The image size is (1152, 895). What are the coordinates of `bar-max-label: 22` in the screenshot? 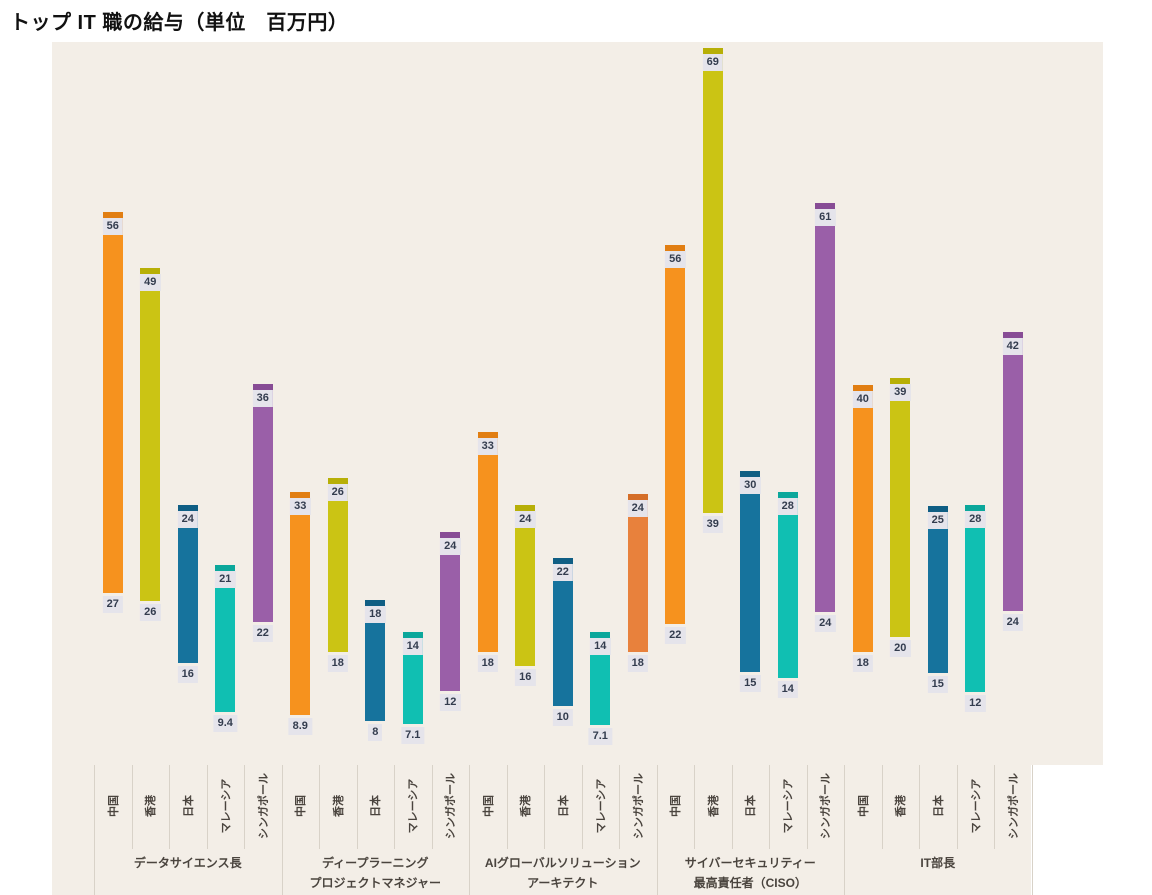 It's located at (562, 572).